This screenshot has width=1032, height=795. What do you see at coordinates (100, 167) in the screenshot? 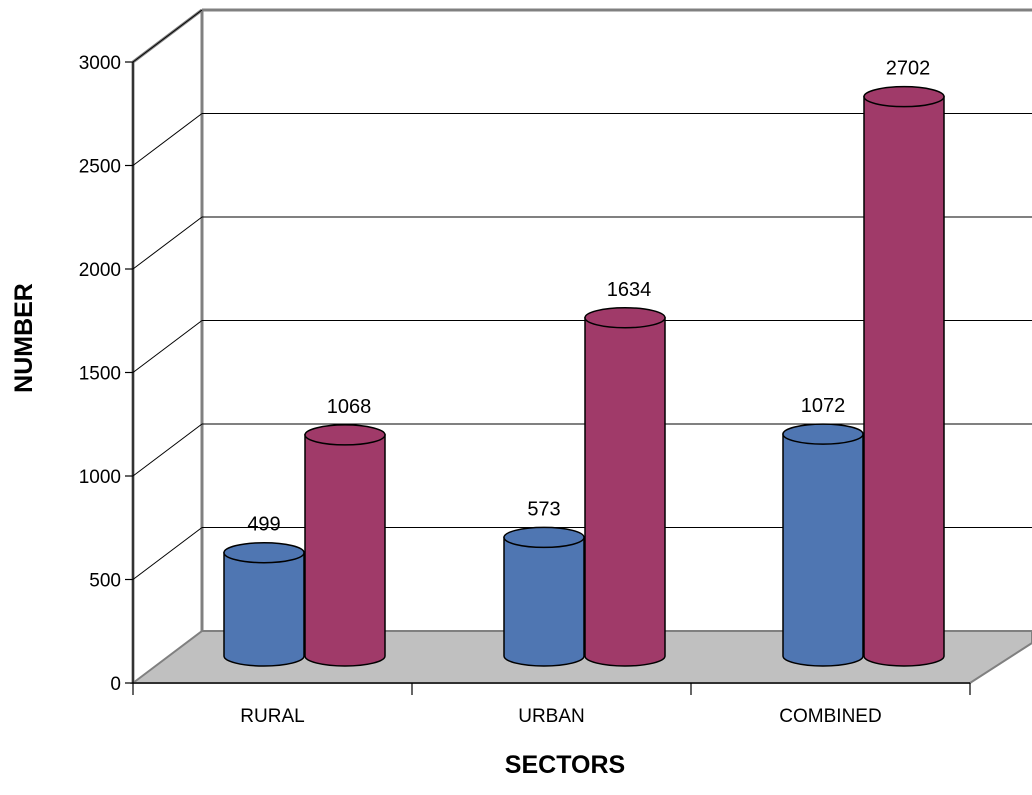
I see `y-tick-label: 2500` at bounding box center [100, 167].